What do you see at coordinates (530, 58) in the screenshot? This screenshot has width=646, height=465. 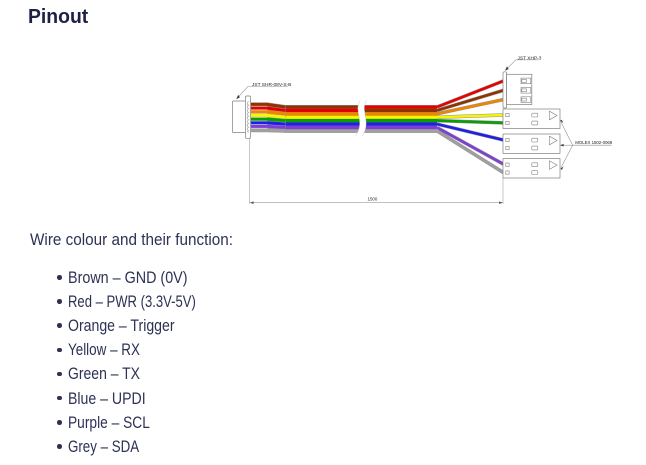 I see `svg-text: JST XHP-3` at bounding box center [530, 58].